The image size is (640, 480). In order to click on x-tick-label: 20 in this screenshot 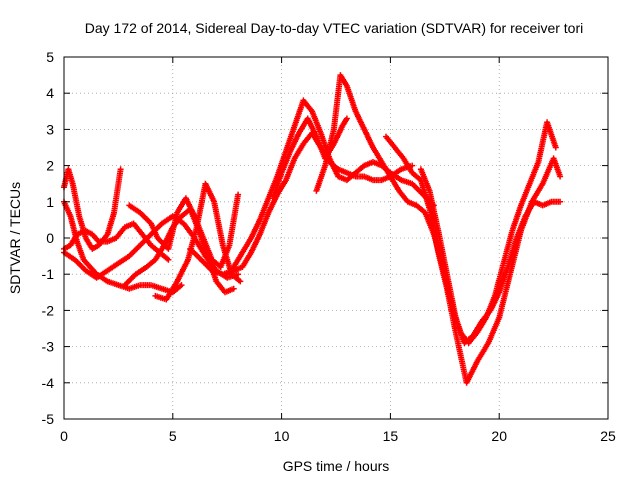, I will do `click(499, 436)`.